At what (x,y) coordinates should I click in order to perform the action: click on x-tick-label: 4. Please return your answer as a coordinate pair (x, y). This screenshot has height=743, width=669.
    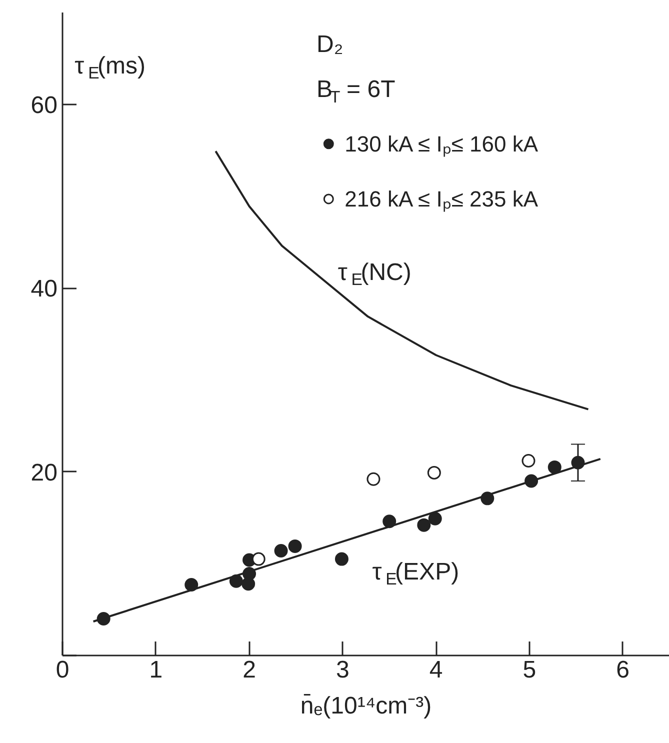
    Looking at the image, I should click on (436, 670).